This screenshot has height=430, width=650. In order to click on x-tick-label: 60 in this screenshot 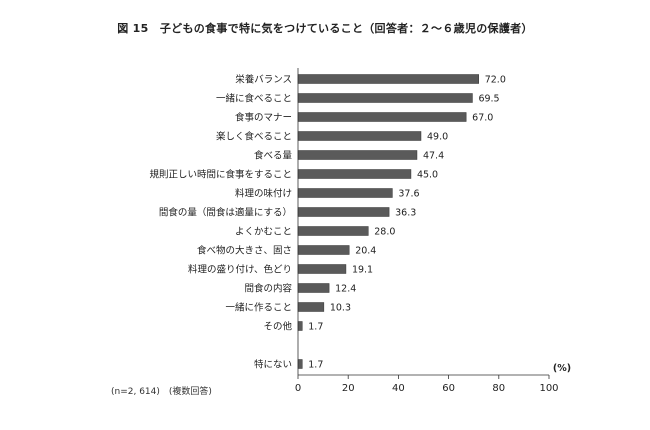, I will do `click(448, 388)`.